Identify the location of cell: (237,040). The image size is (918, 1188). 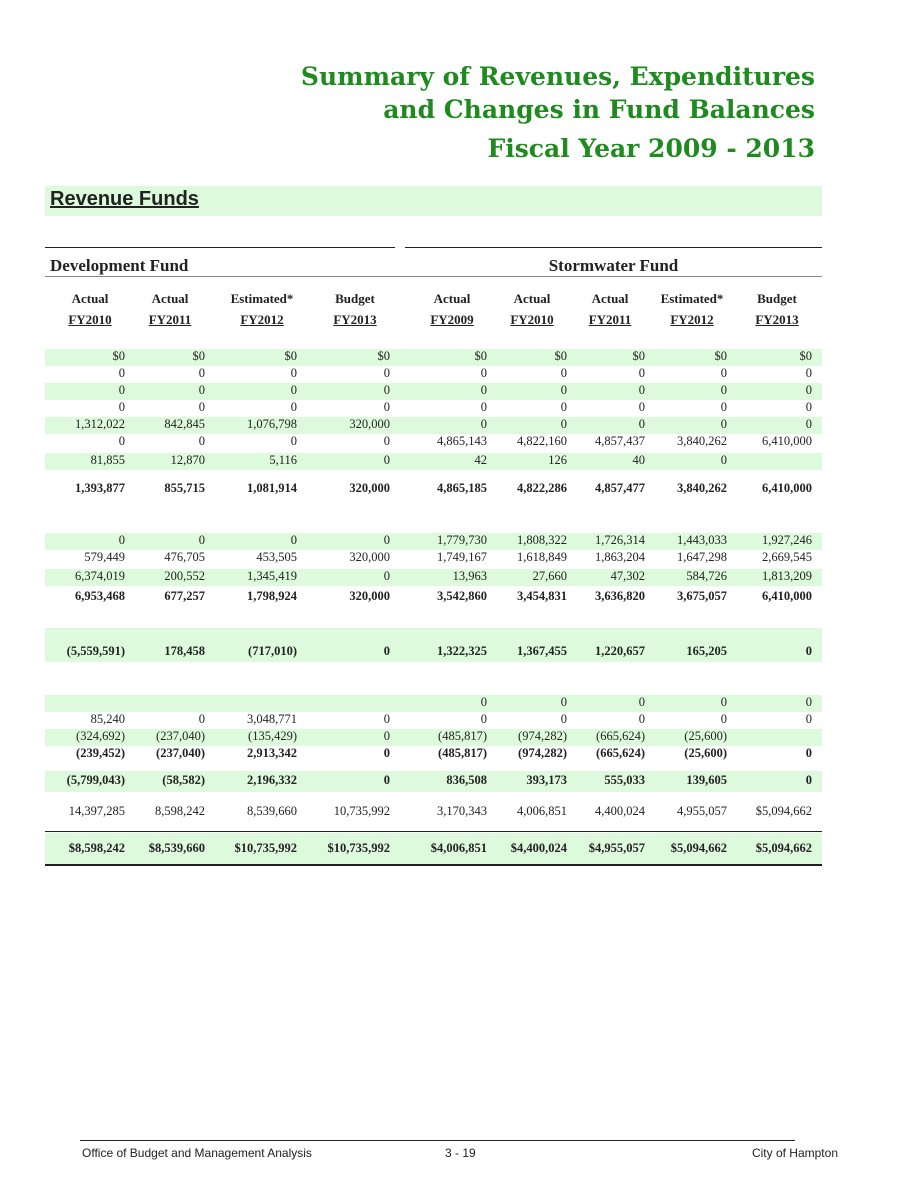
(180, 753).